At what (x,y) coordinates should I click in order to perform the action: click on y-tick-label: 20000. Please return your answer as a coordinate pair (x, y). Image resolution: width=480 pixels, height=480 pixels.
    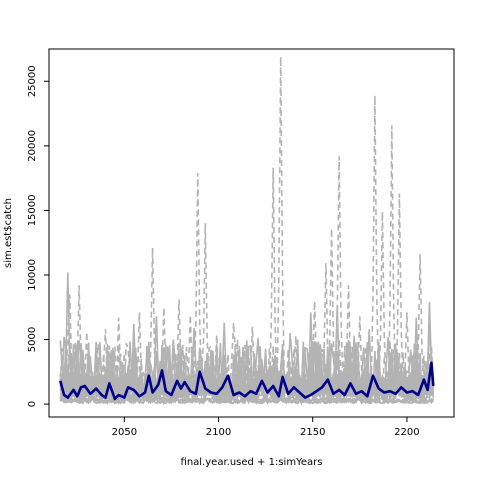
    Looking at the image, I should click on (32, 146).